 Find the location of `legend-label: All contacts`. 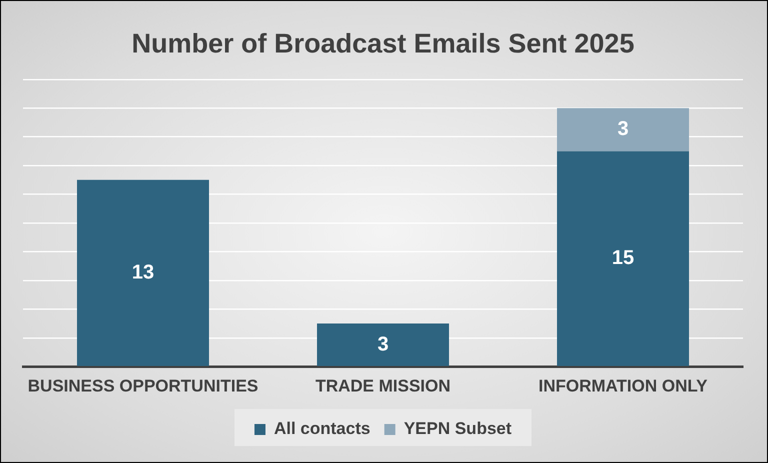

legend-label: All contacts is located at coordinates (322, 428).